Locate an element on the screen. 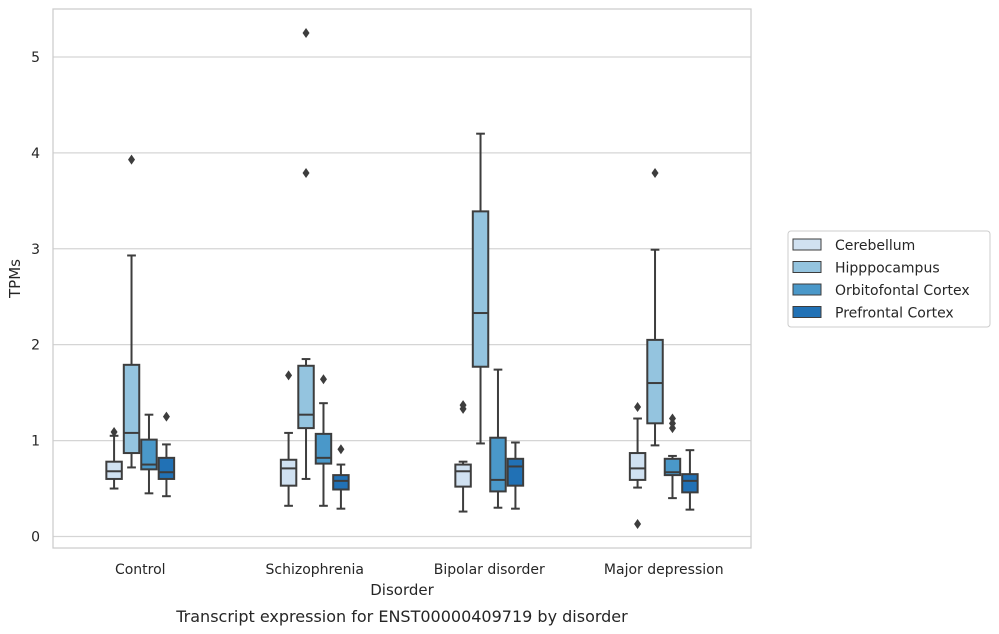 This screenshot has width=999, height=634. x-axis-label: Disorder is located at coordinates (402, 590).